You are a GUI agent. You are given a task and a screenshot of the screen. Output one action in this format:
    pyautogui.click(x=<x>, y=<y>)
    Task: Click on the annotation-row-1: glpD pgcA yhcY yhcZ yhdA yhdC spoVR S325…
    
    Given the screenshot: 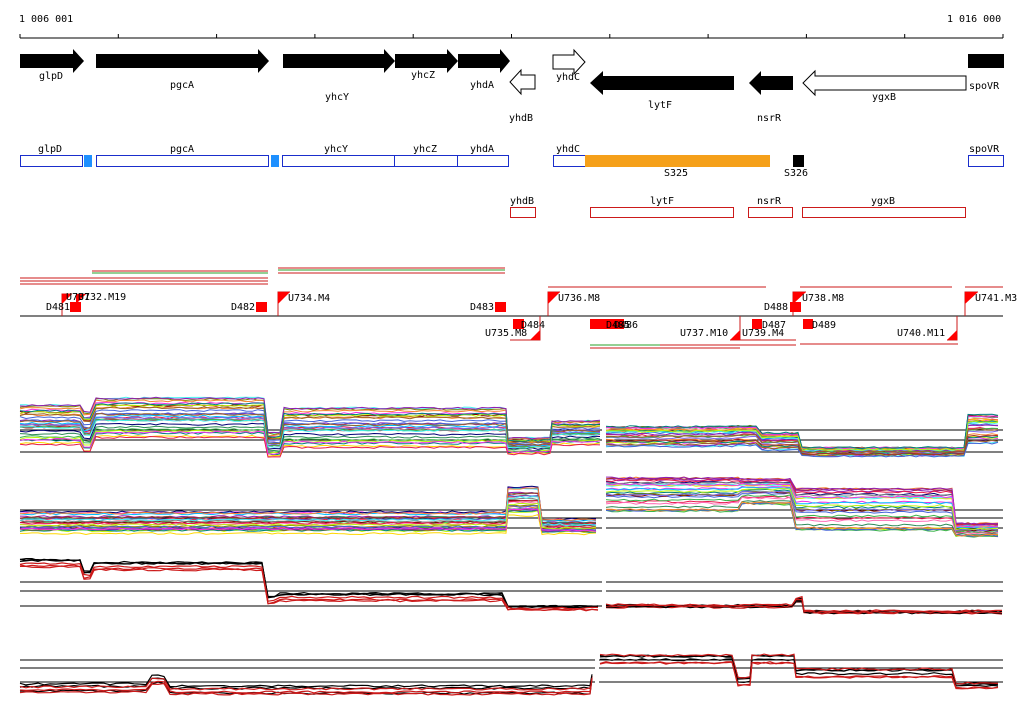 What is the action you would take?
    pyautogui.click(x=512, y=161)
    